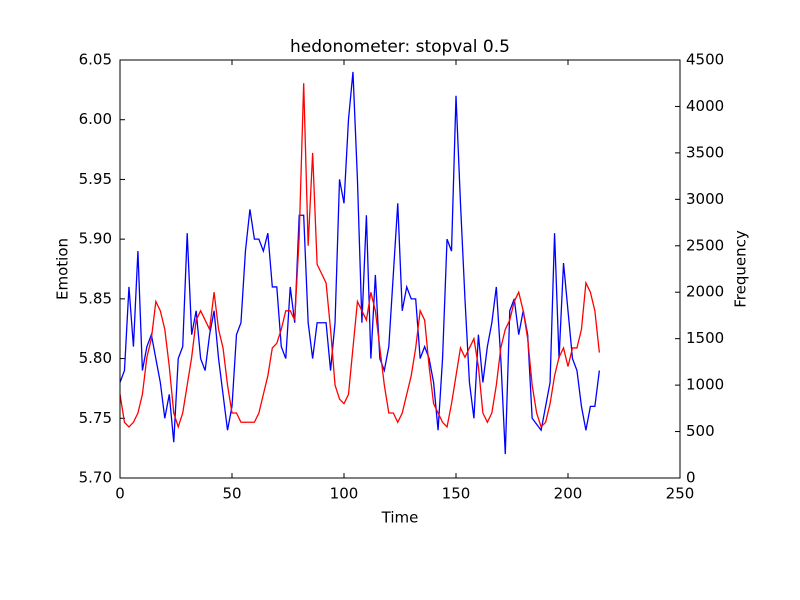 This screenshot has height=600, width=800. I want to click on y-tick-label: 6.00, so click(95, 119).